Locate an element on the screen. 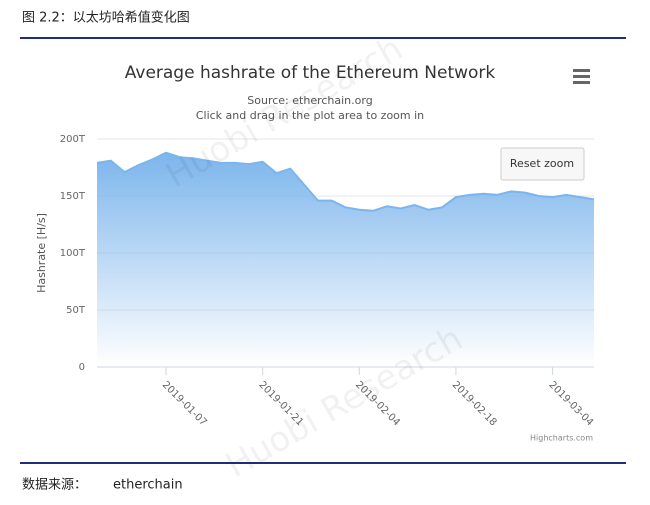  y-axis-title: Hashrate [H/s] is located at coordinates (41, 253).